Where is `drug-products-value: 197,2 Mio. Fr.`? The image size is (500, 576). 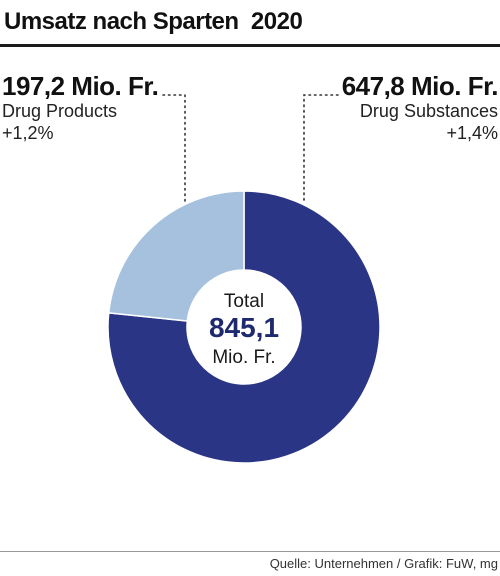
drug-products-value: 197,2 Mio. Fr. is located at coordinates (80, 86).